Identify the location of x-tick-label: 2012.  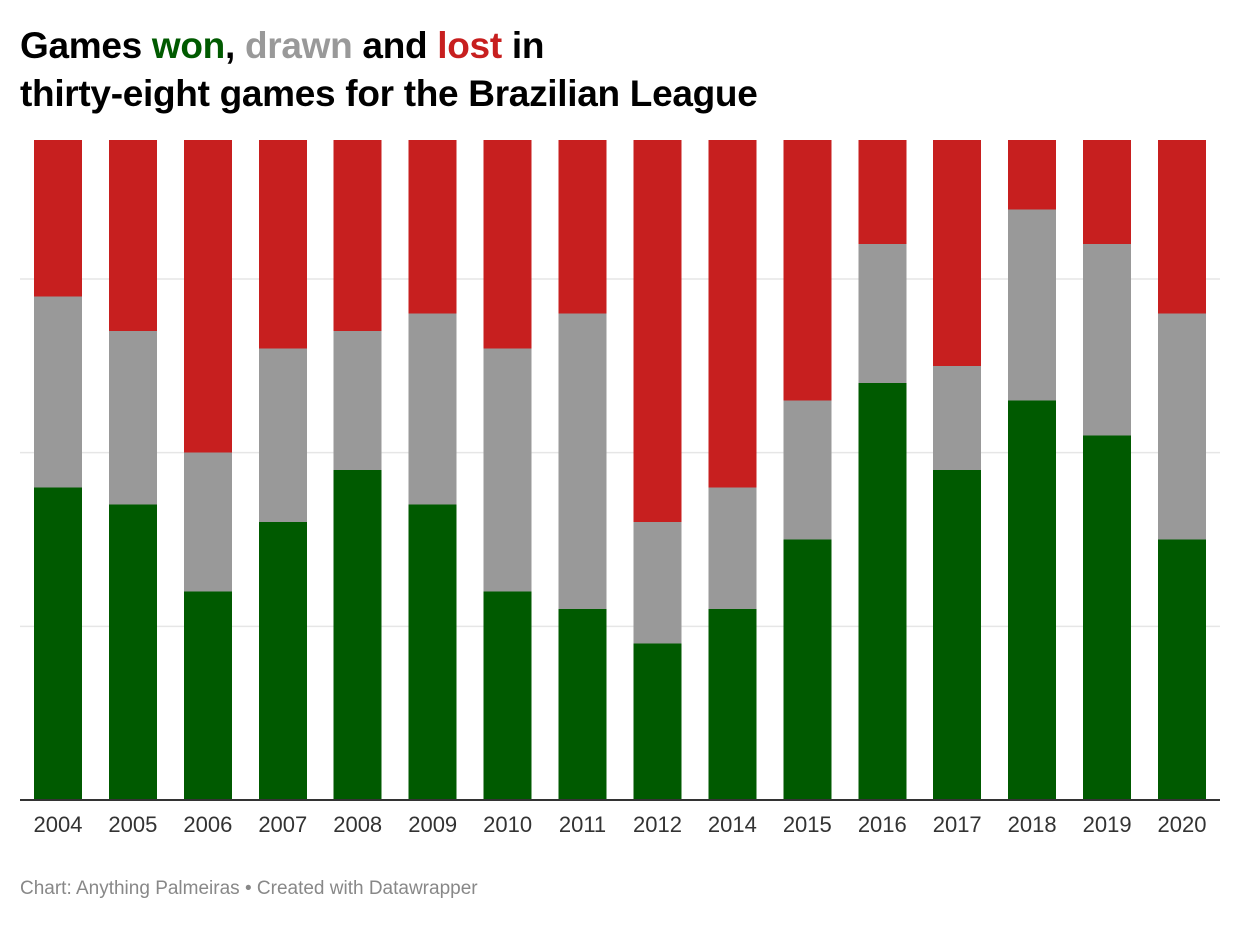
(657, 824).